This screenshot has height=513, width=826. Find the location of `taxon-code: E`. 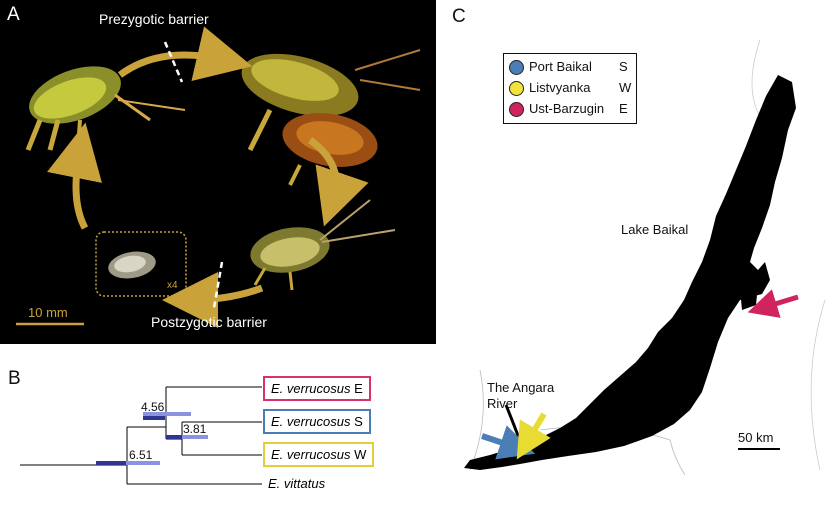

taxon-code: E is located at coordinates (358, 388).